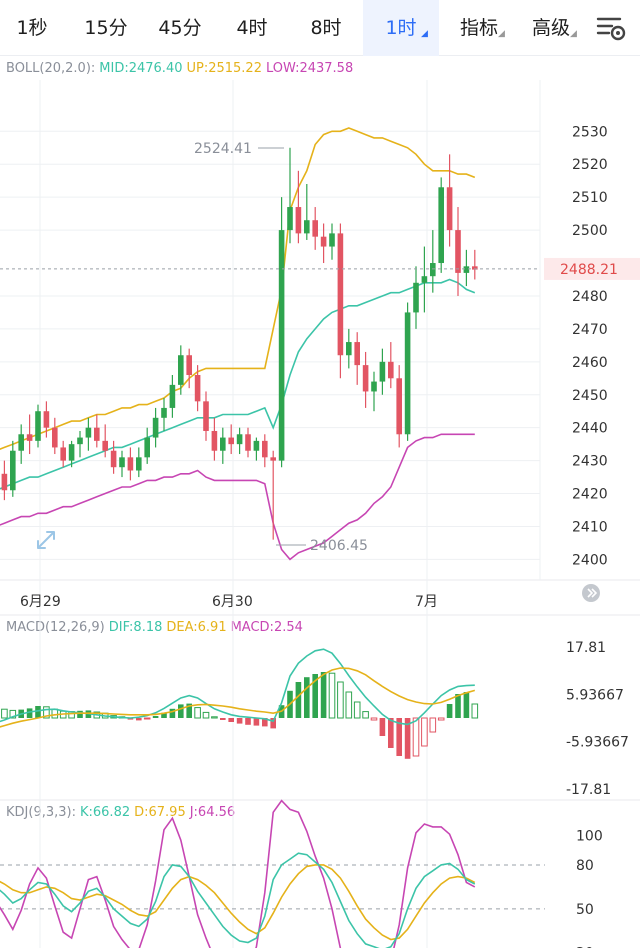  I want to click on price-axis-label: 2410, so click(590, 527).